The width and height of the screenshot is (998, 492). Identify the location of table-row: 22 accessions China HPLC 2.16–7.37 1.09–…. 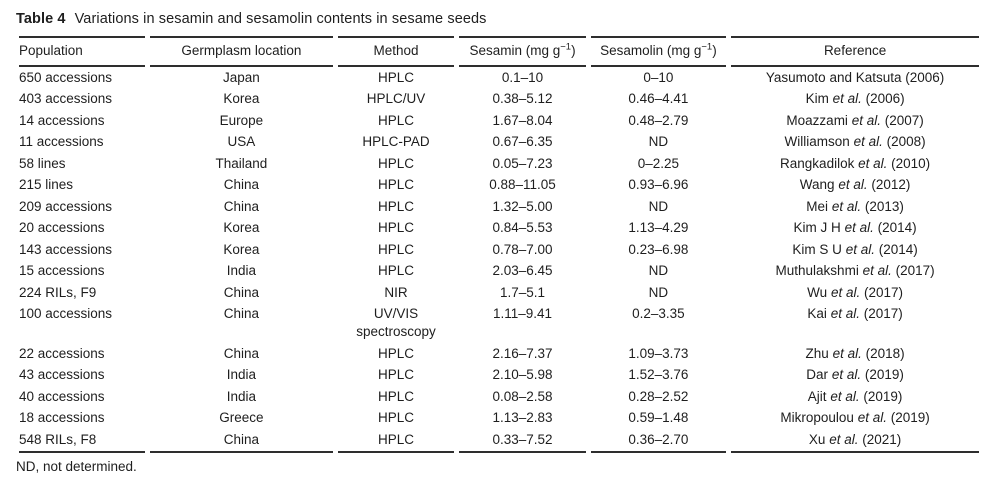
(499, 354).